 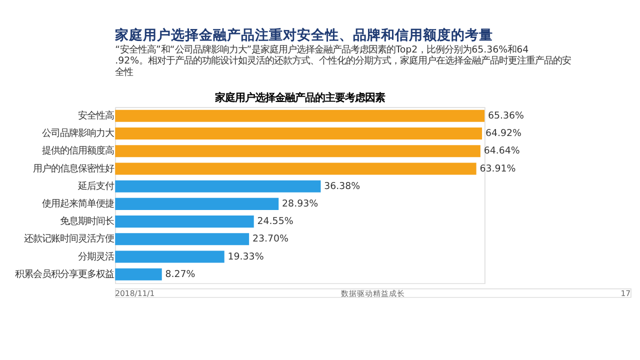 What do you see at coordinates (299, 98) in the screenshot?
I see `text: 家庭用户选择金融产品的主要考虑因素` at bounding box center [299, 98].